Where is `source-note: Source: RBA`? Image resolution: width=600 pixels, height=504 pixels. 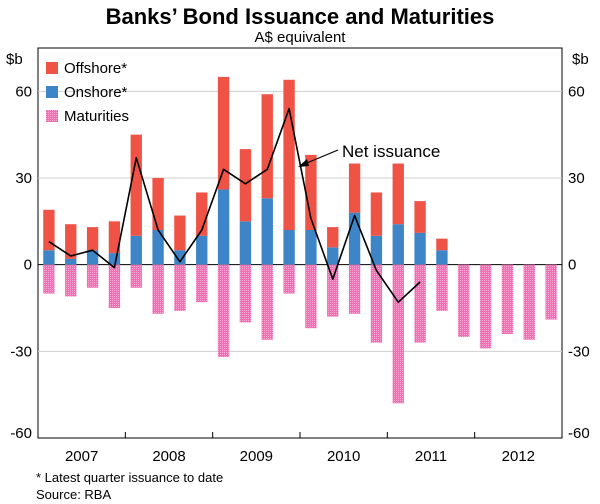
source-note: Source: RBA is located at coordinates (73, 494).